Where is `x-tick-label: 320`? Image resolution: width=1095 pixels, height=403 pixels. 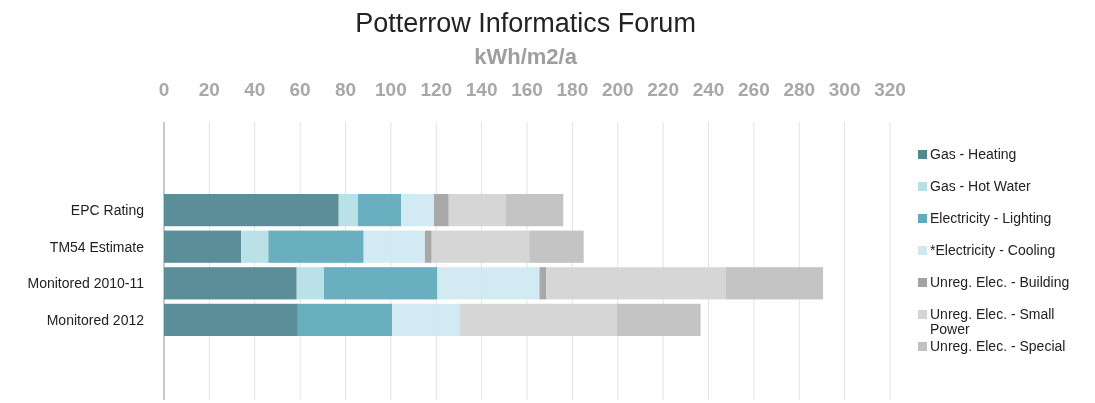 x-tick-label: 320 is located at coordinates (890, 89).